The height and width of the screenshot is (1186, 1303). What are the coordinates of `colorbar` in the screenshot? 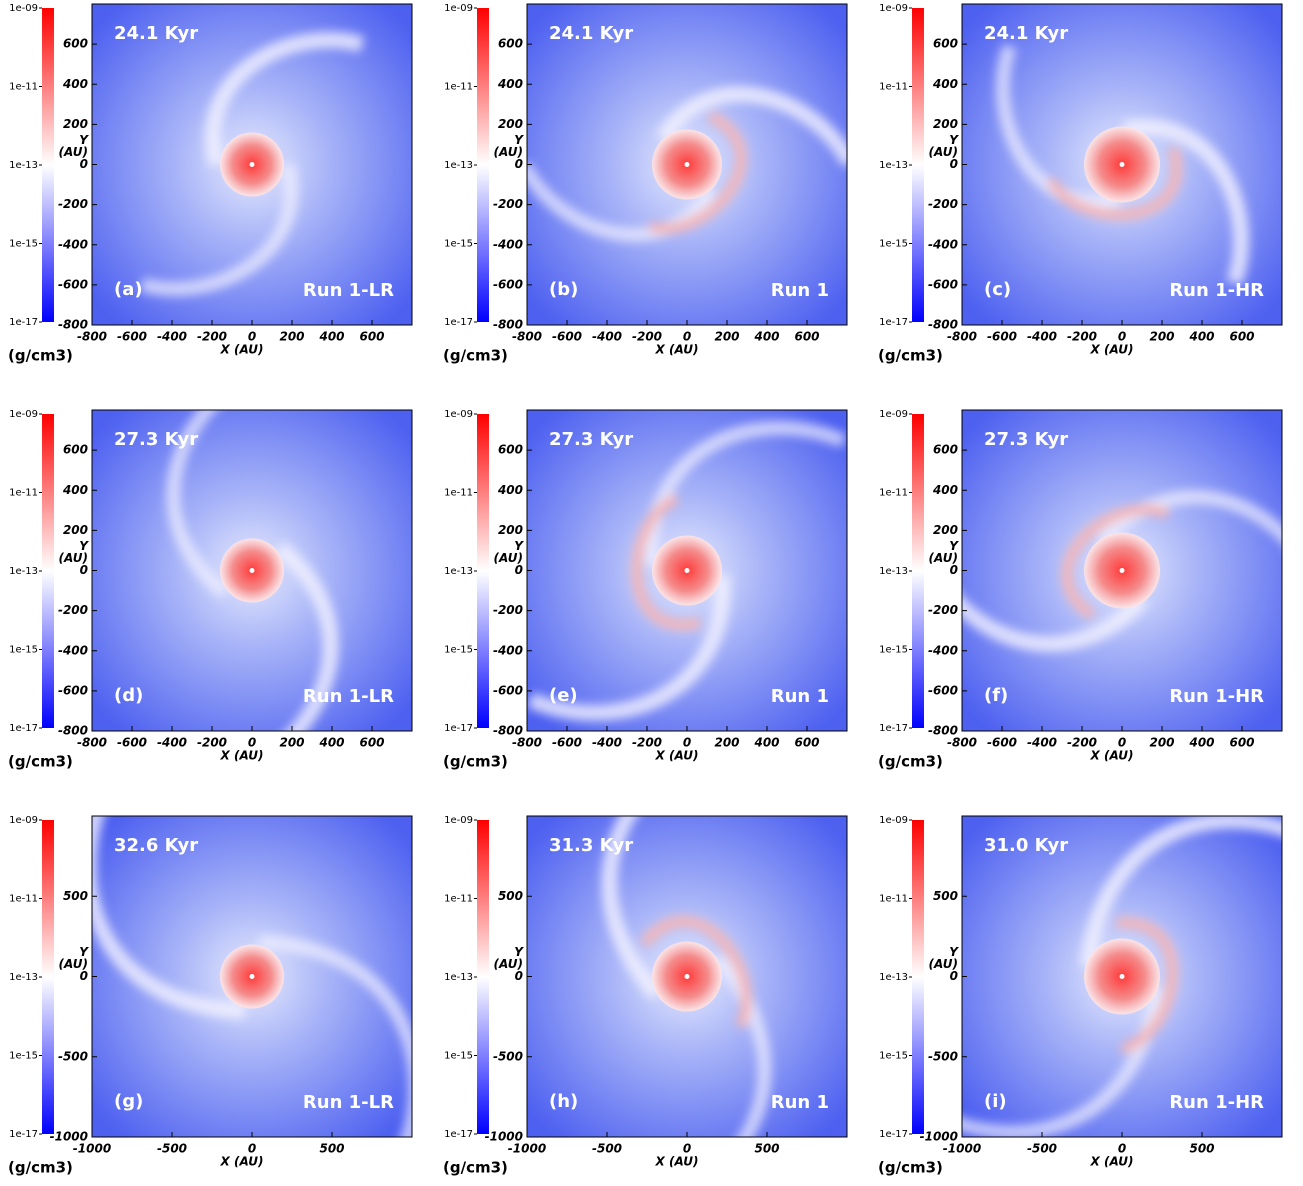 It's located at (918, 165).